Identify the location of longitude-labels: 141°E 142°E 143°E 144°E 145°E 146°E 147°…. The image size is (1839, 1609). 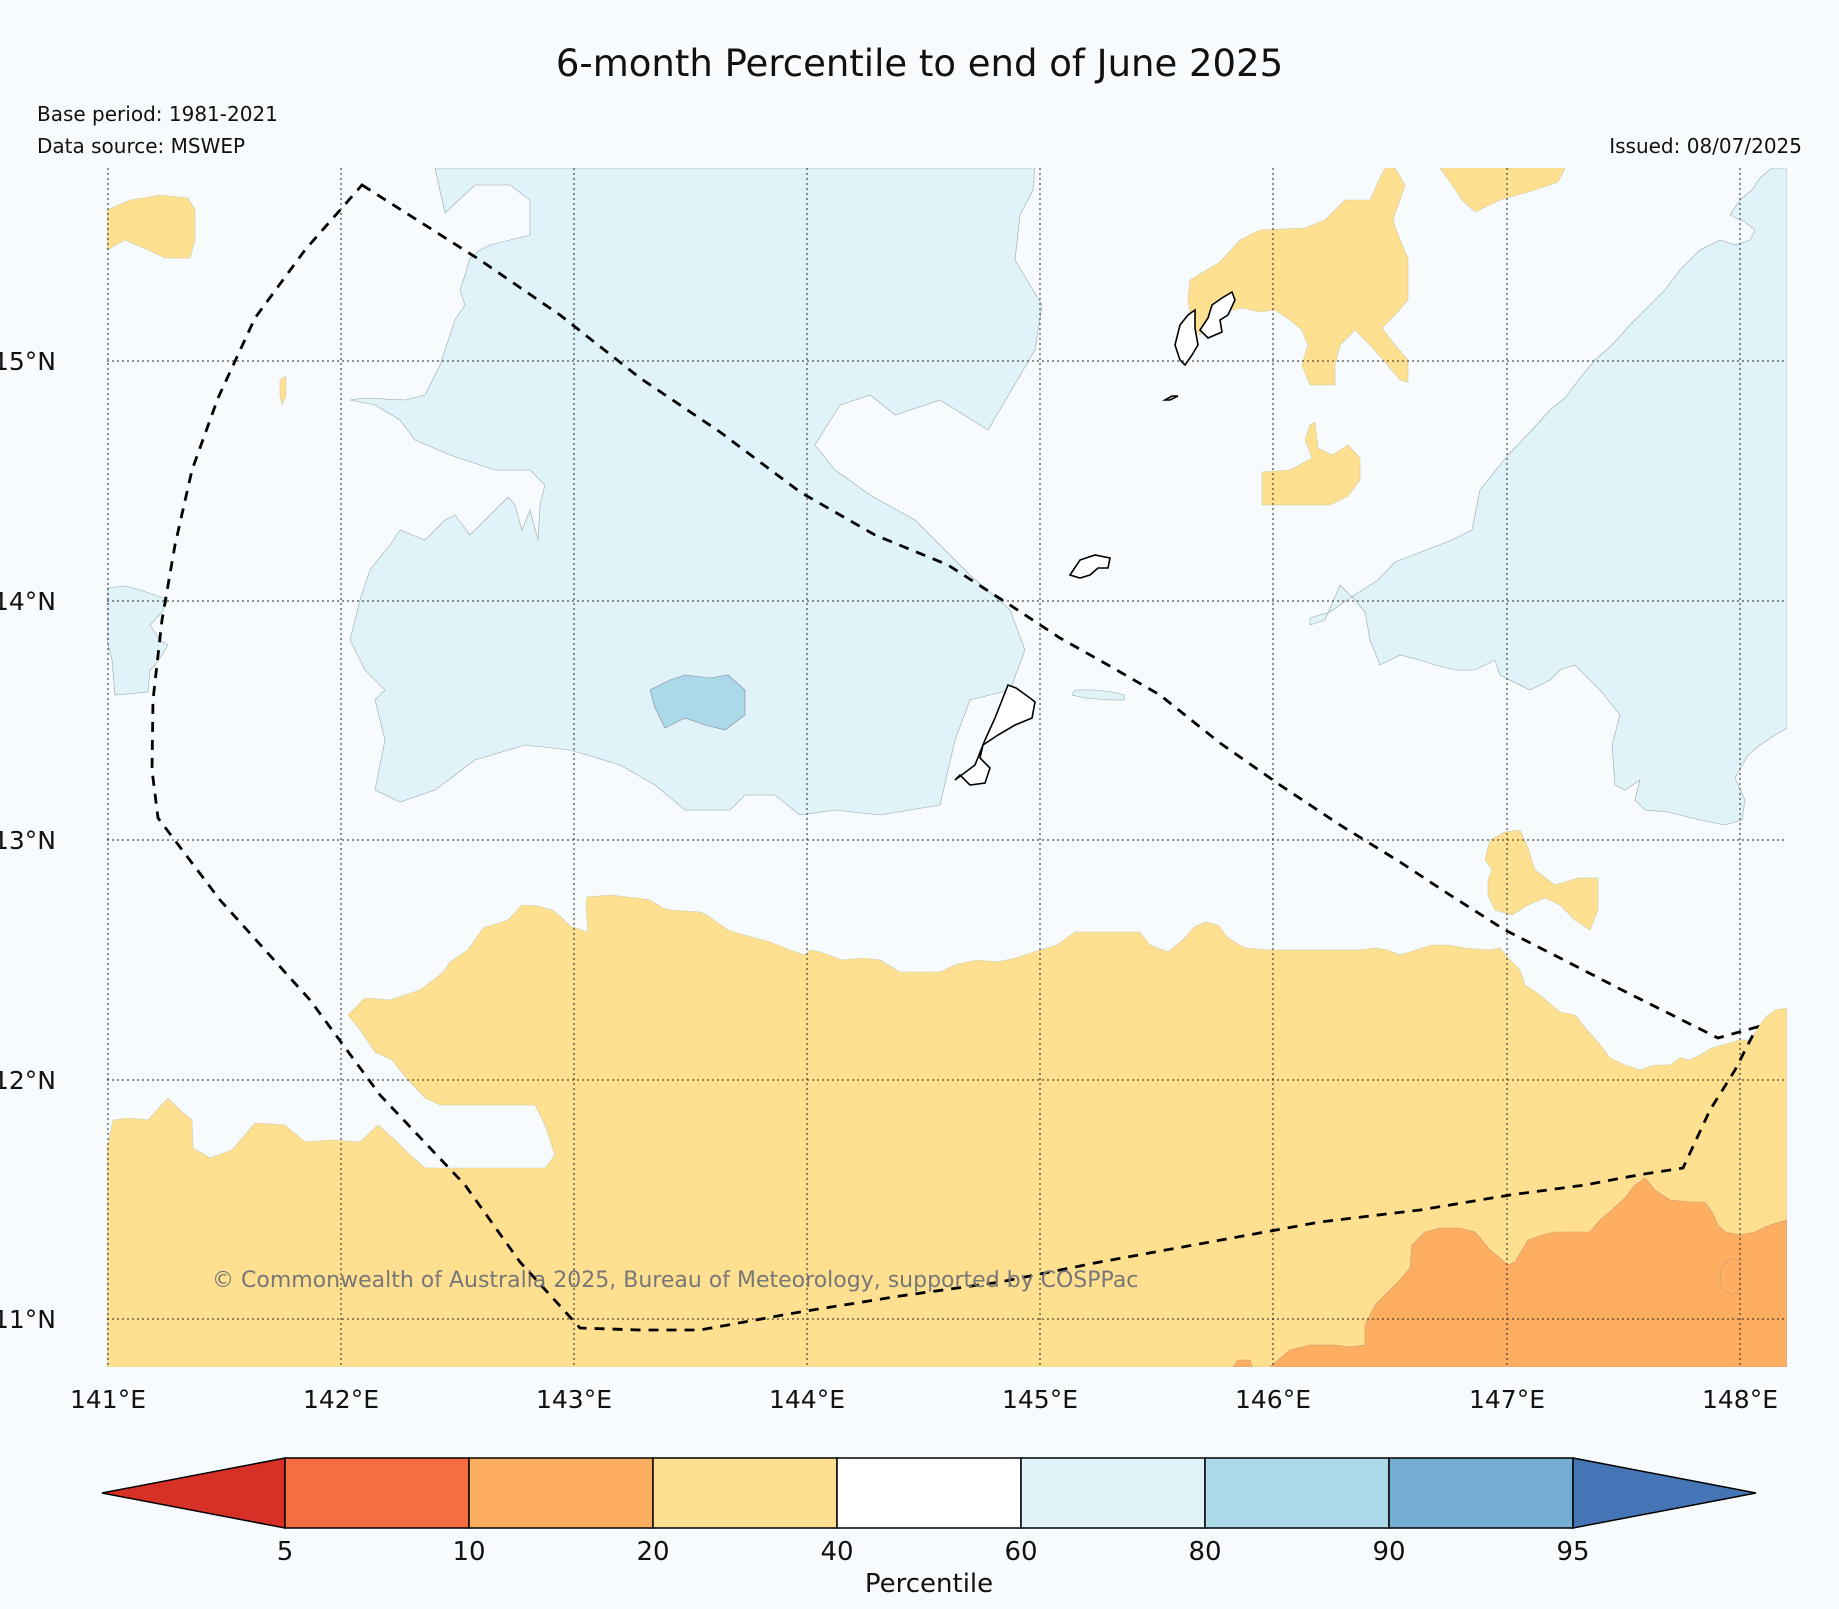
(924, 1399).